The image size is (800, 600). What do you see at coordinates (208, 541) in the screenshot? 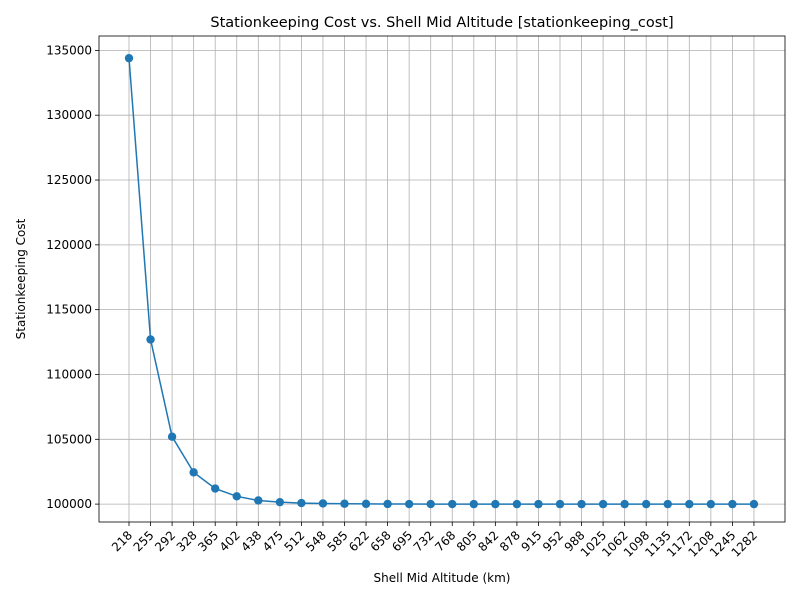
I see `x-tick-label: 365` at bounding box center [208, 541].